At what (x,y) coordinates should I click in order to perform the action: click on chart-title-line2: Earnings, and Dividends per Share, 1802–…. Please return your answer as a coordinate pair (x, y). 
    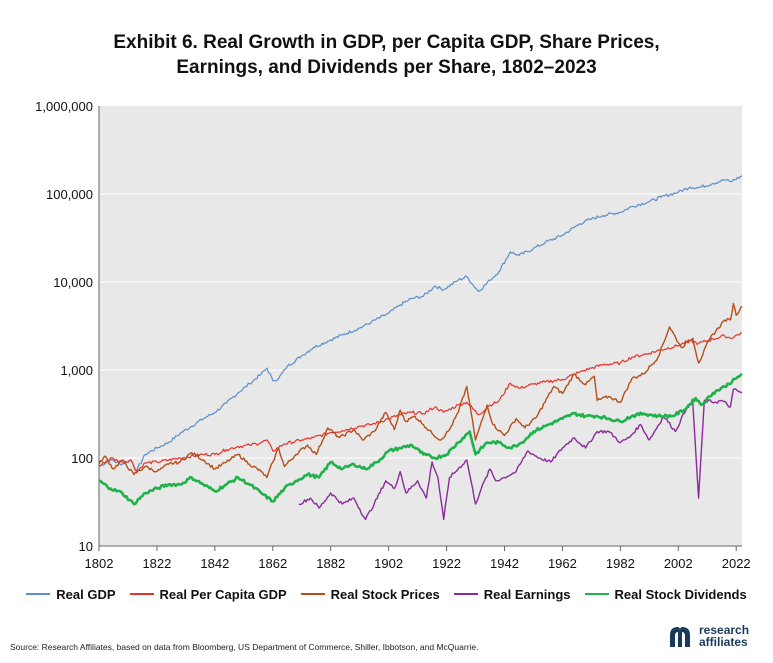
    Looking at the image, I should click on (386, 67).